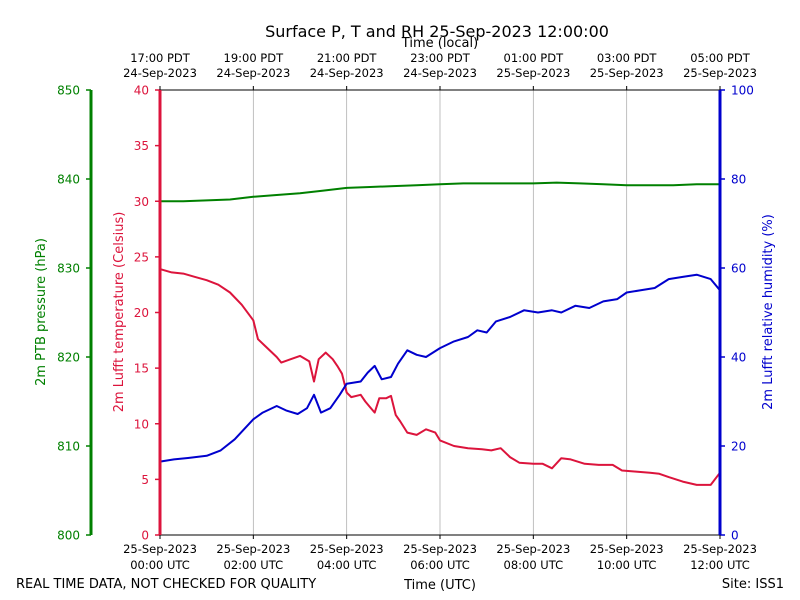 The image size is (800, 600). I want to click on temperature-tick-label: 10, so click(141, 424).